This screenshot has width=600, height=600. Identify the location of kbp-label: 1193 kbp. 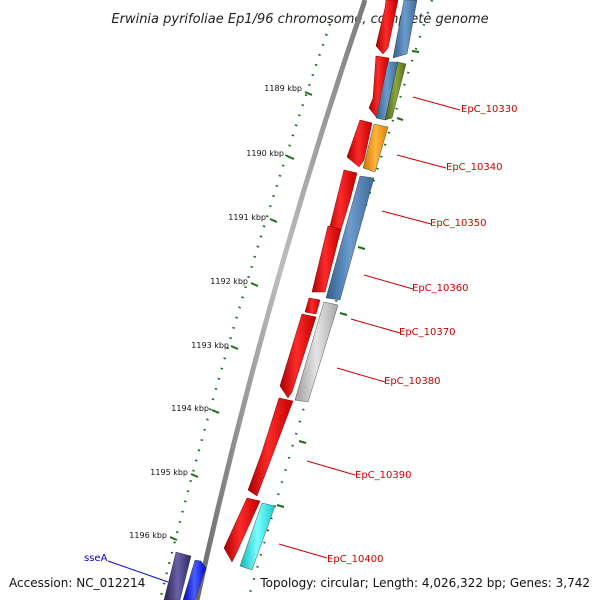
(210, 345).